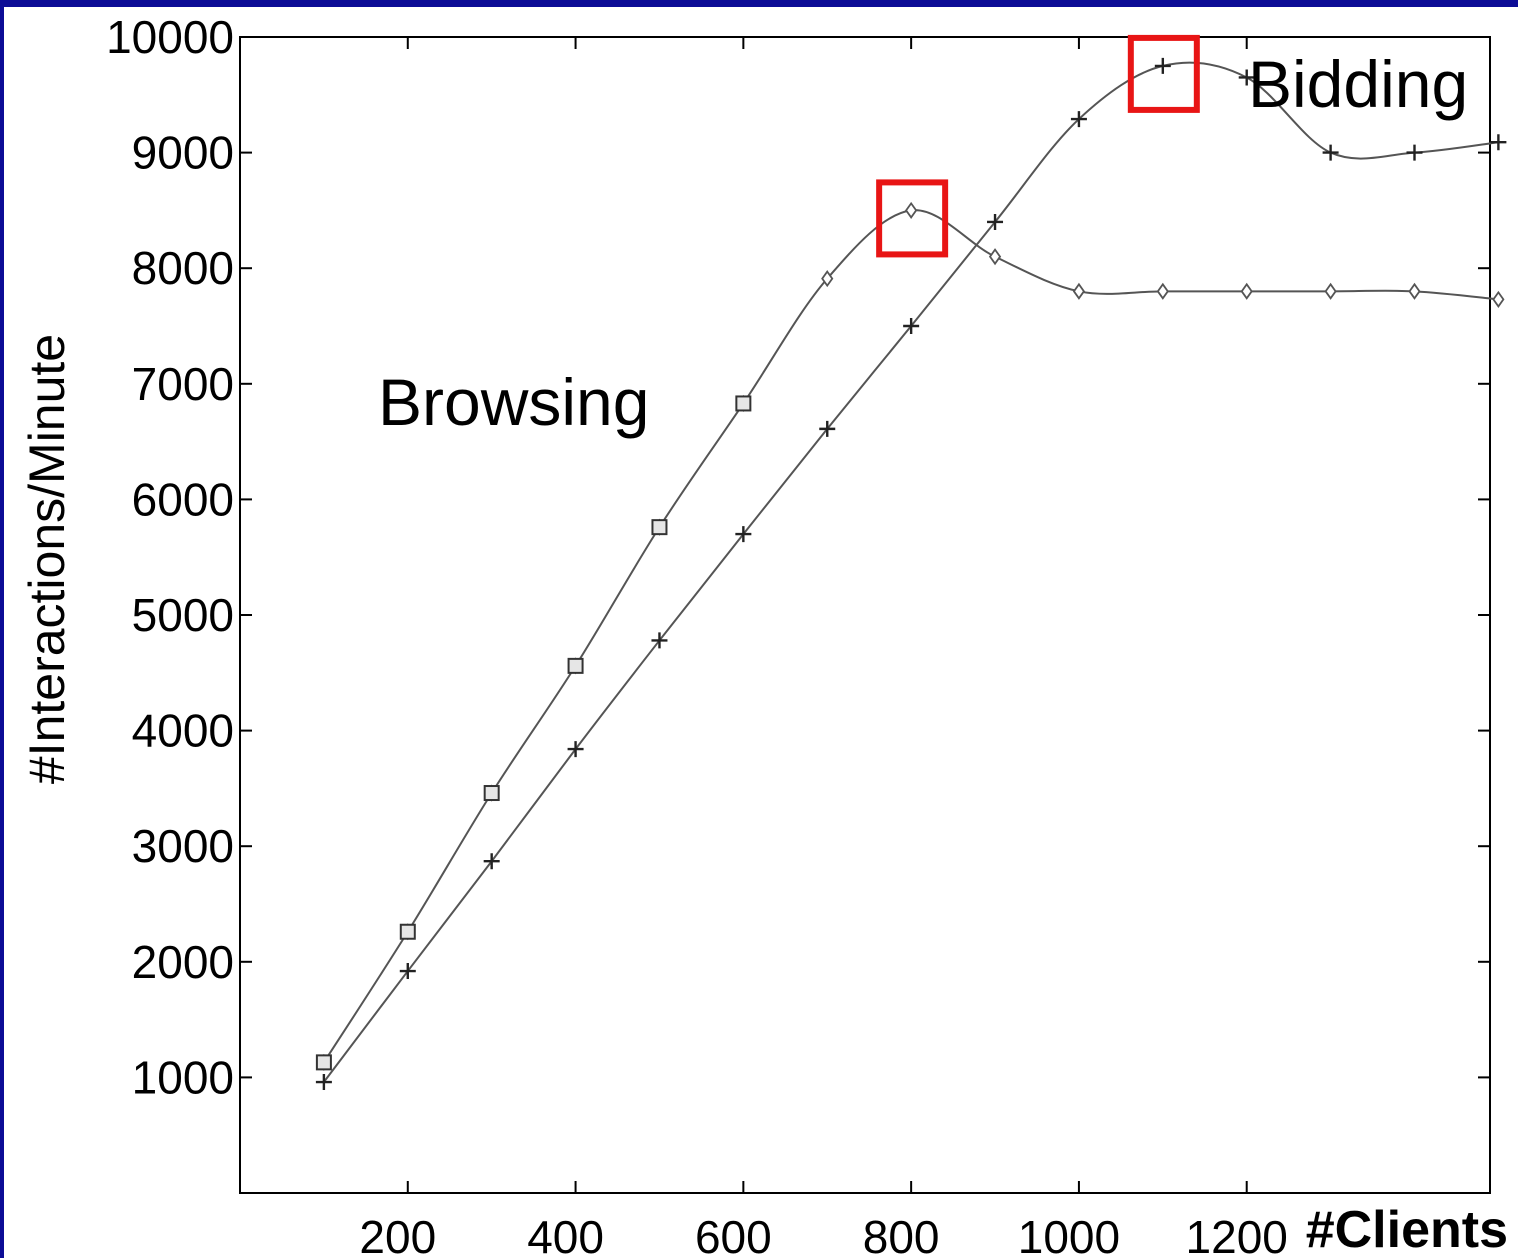 The width and height of the screenshot is (1518, 1258). I want to click on x-tick-label: 200, so click(397, 1234).